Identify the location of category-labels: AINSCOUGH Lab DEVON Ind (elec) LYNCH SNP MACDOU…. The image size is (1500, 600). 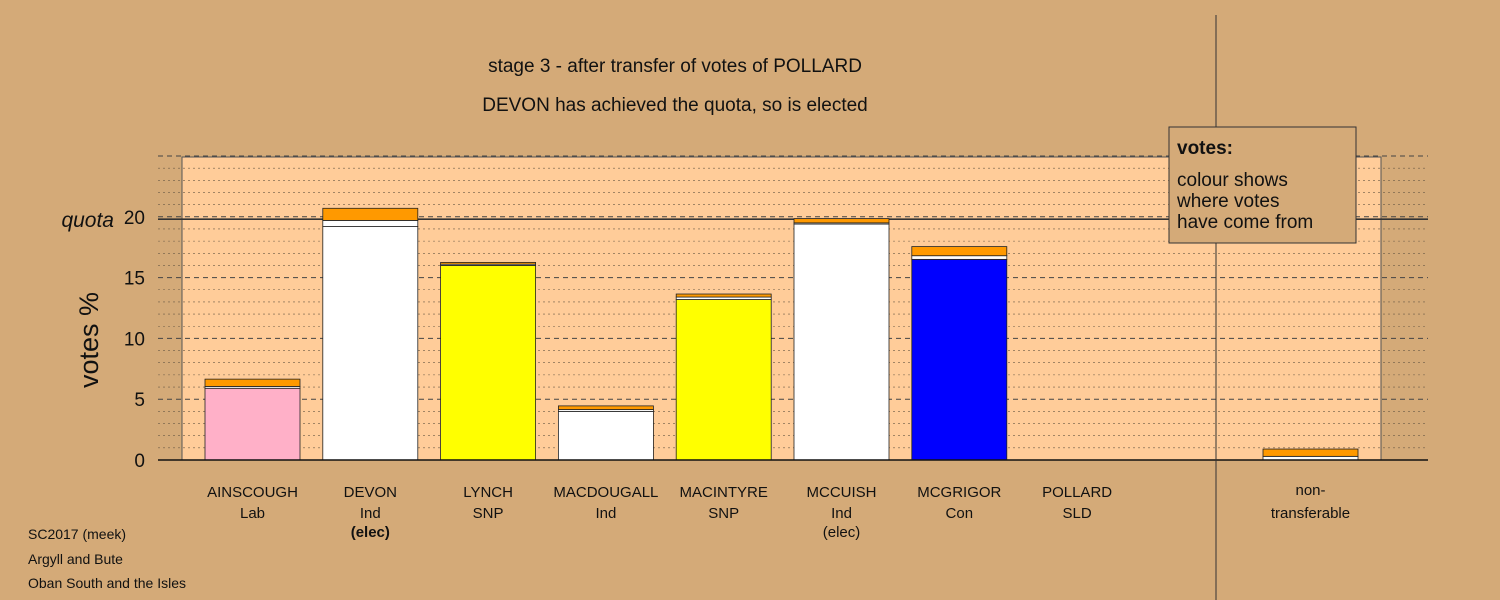
(778, 511).